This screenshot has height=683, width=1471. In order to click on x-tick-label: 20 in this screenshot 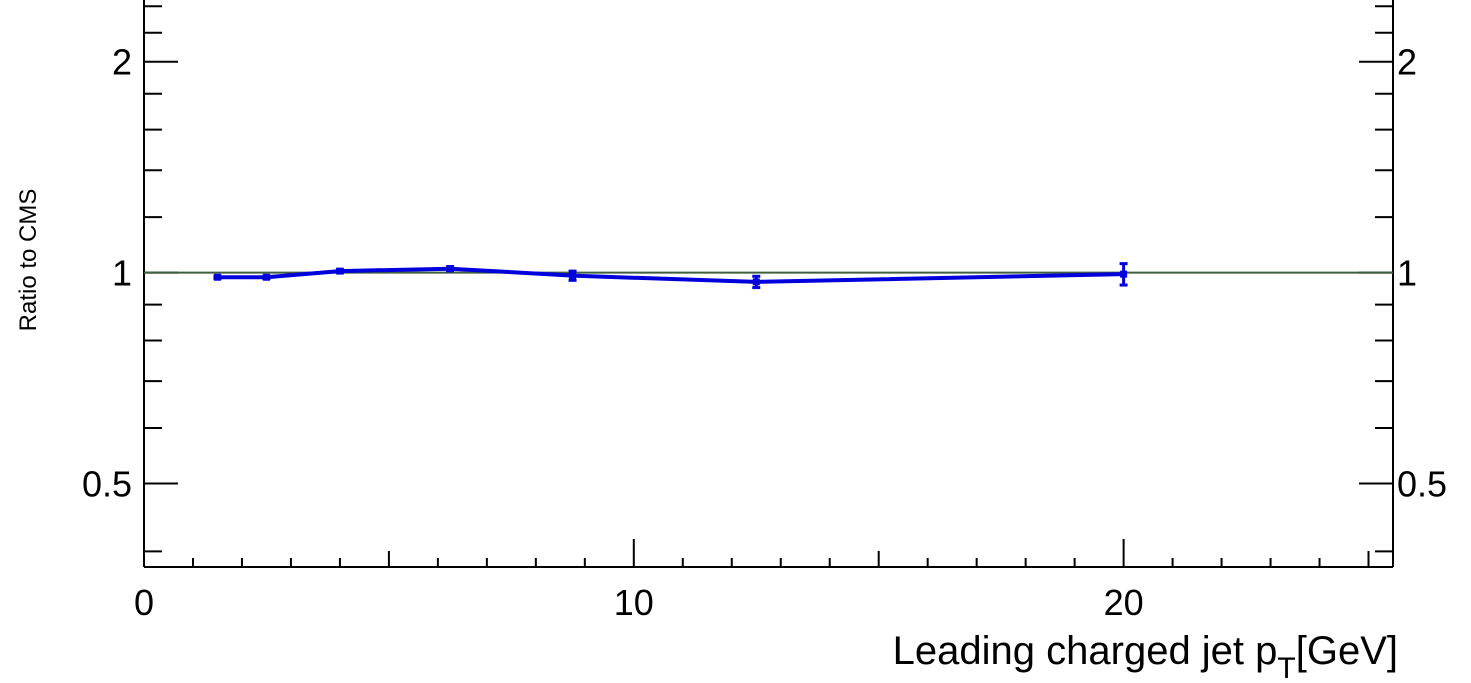, I will do `click(1124, 602)`.